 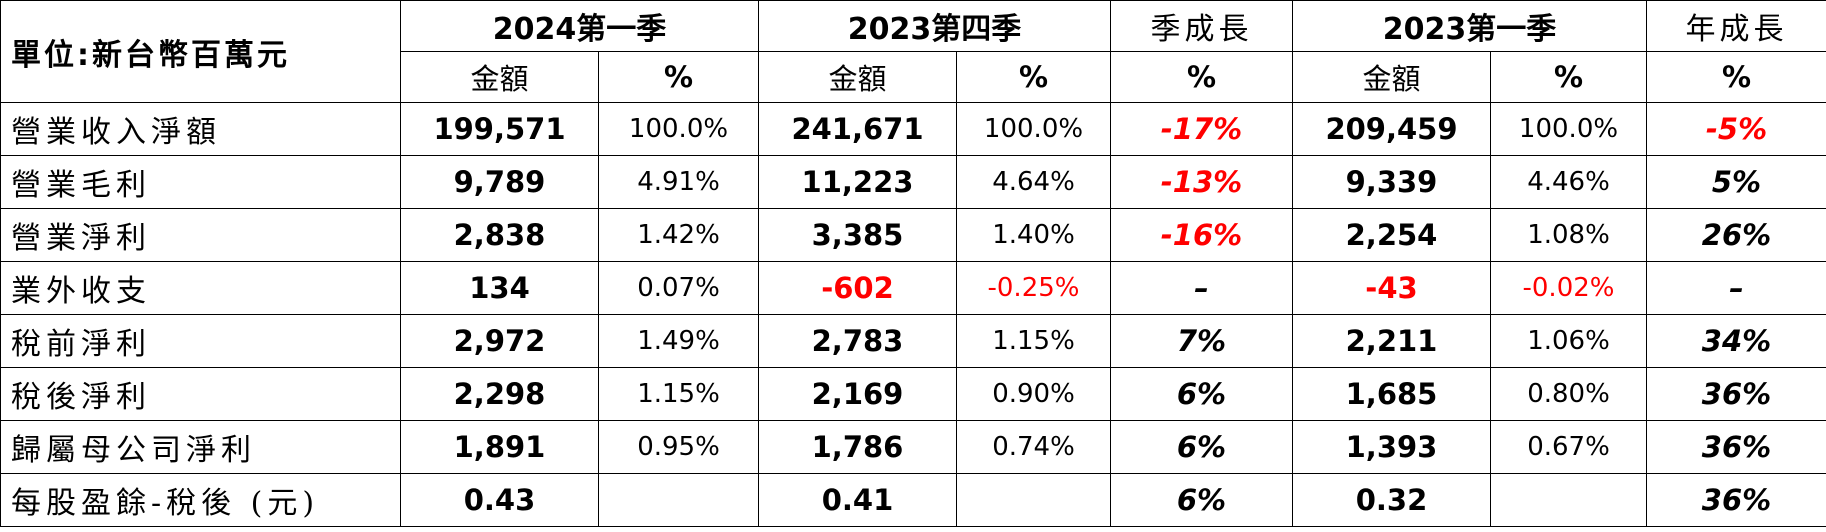 What do you see at coordinates (1033, 447) in the screenshot?
I see `pct-2023q4: 0.74%` at bounding box center [1033, 447].